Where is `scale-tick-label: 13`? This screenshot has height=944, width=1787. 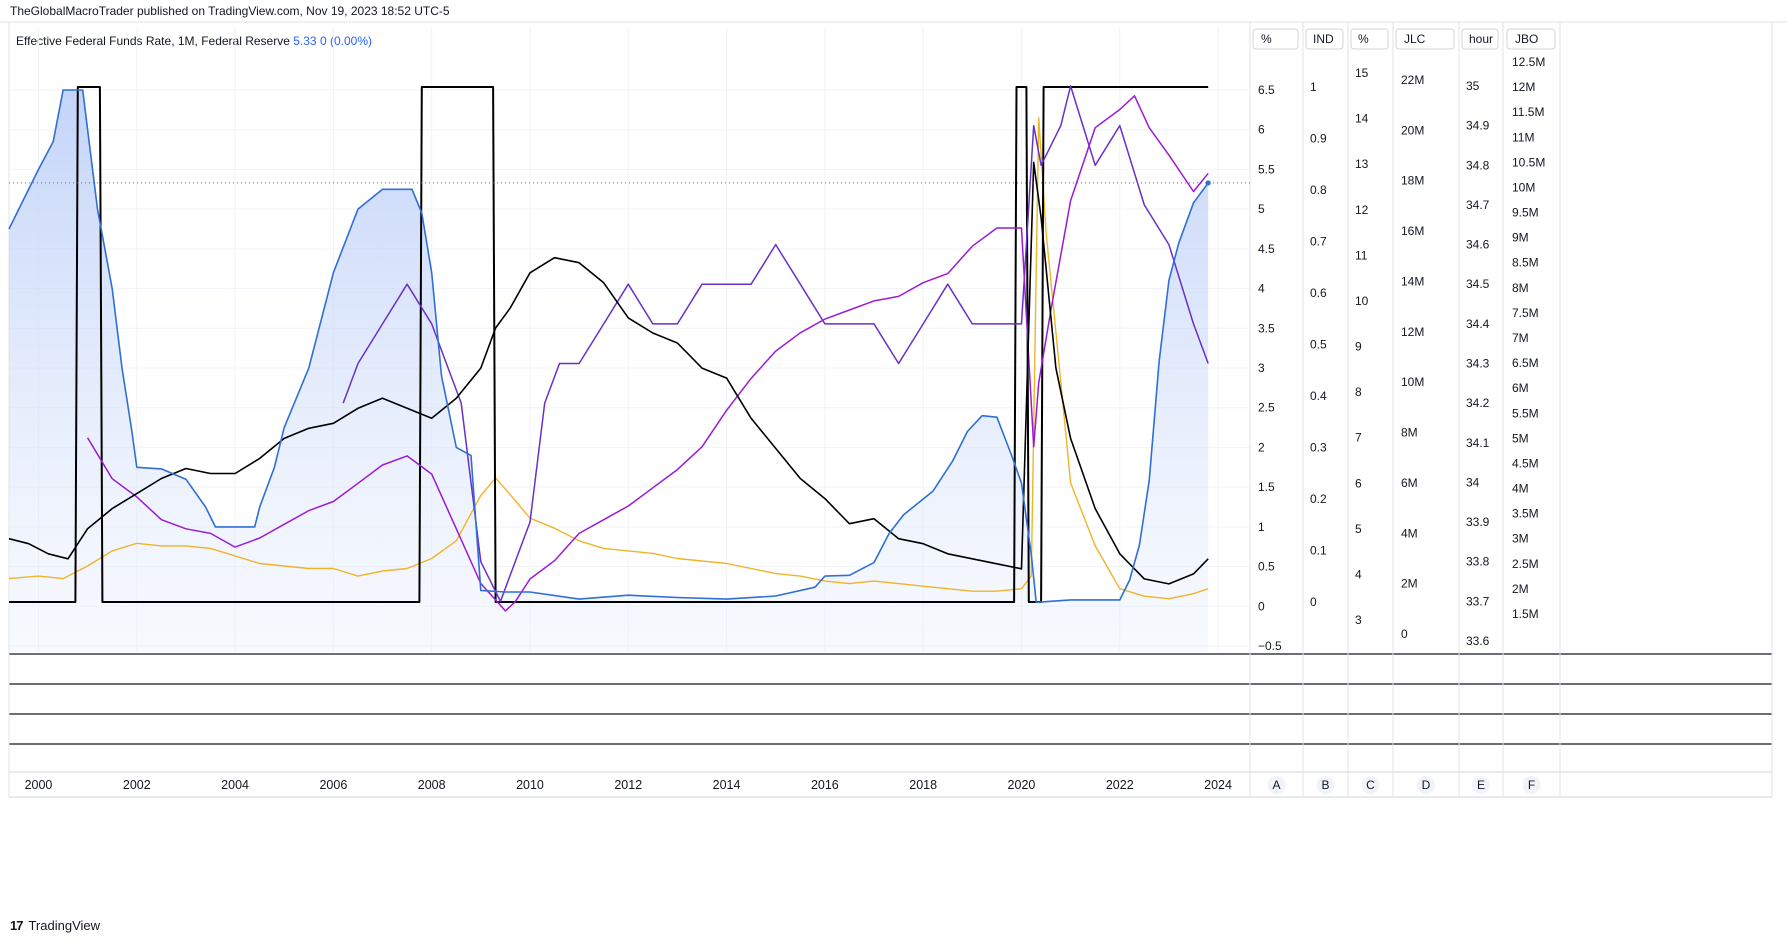 scale-tick-label: 13 is located at coordinates (1362, 164).